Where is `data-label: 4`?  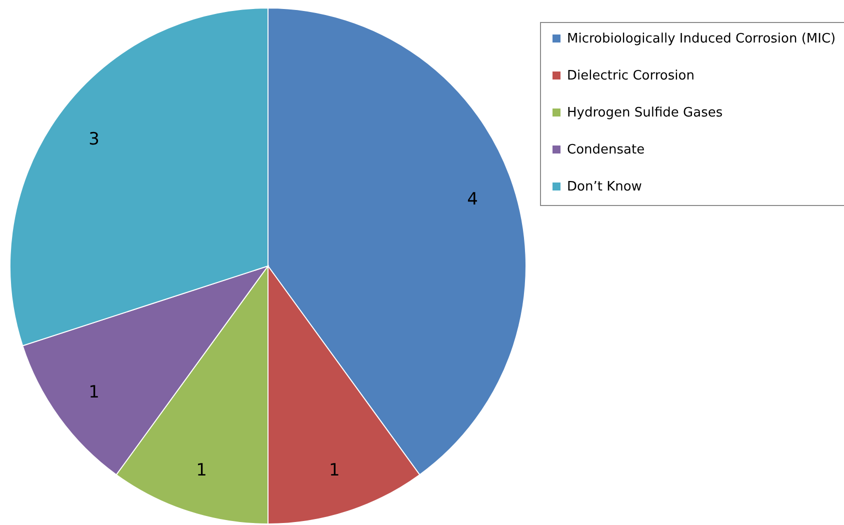
data-label: 4 is located at coordinates (472, 200).